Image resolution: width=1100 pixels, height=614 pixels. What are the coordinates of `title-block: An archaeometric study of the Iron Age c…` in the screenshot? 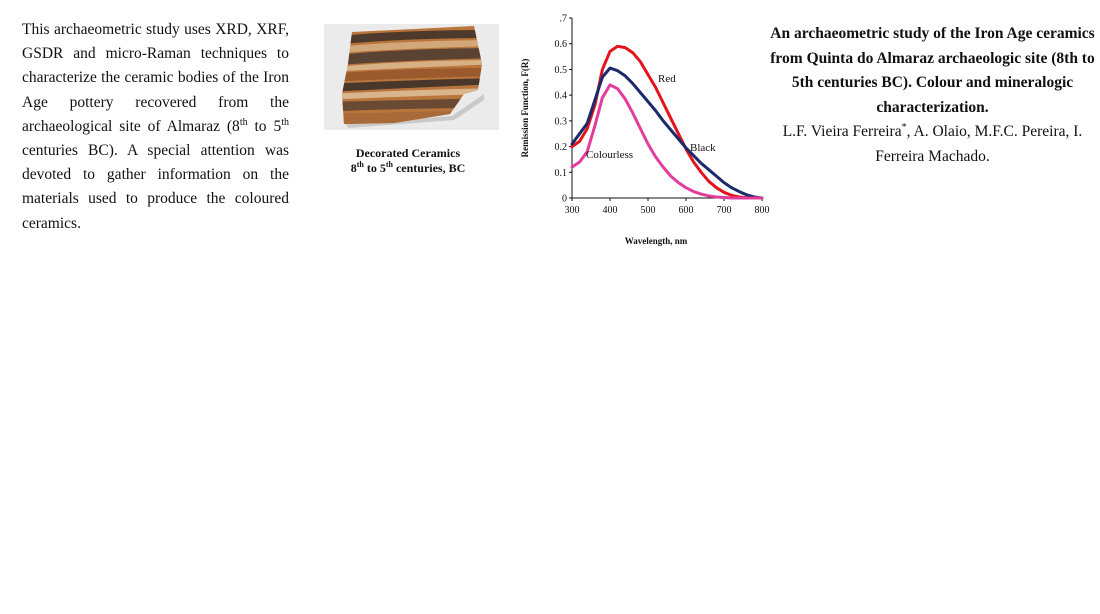 It's located at (932, 95).